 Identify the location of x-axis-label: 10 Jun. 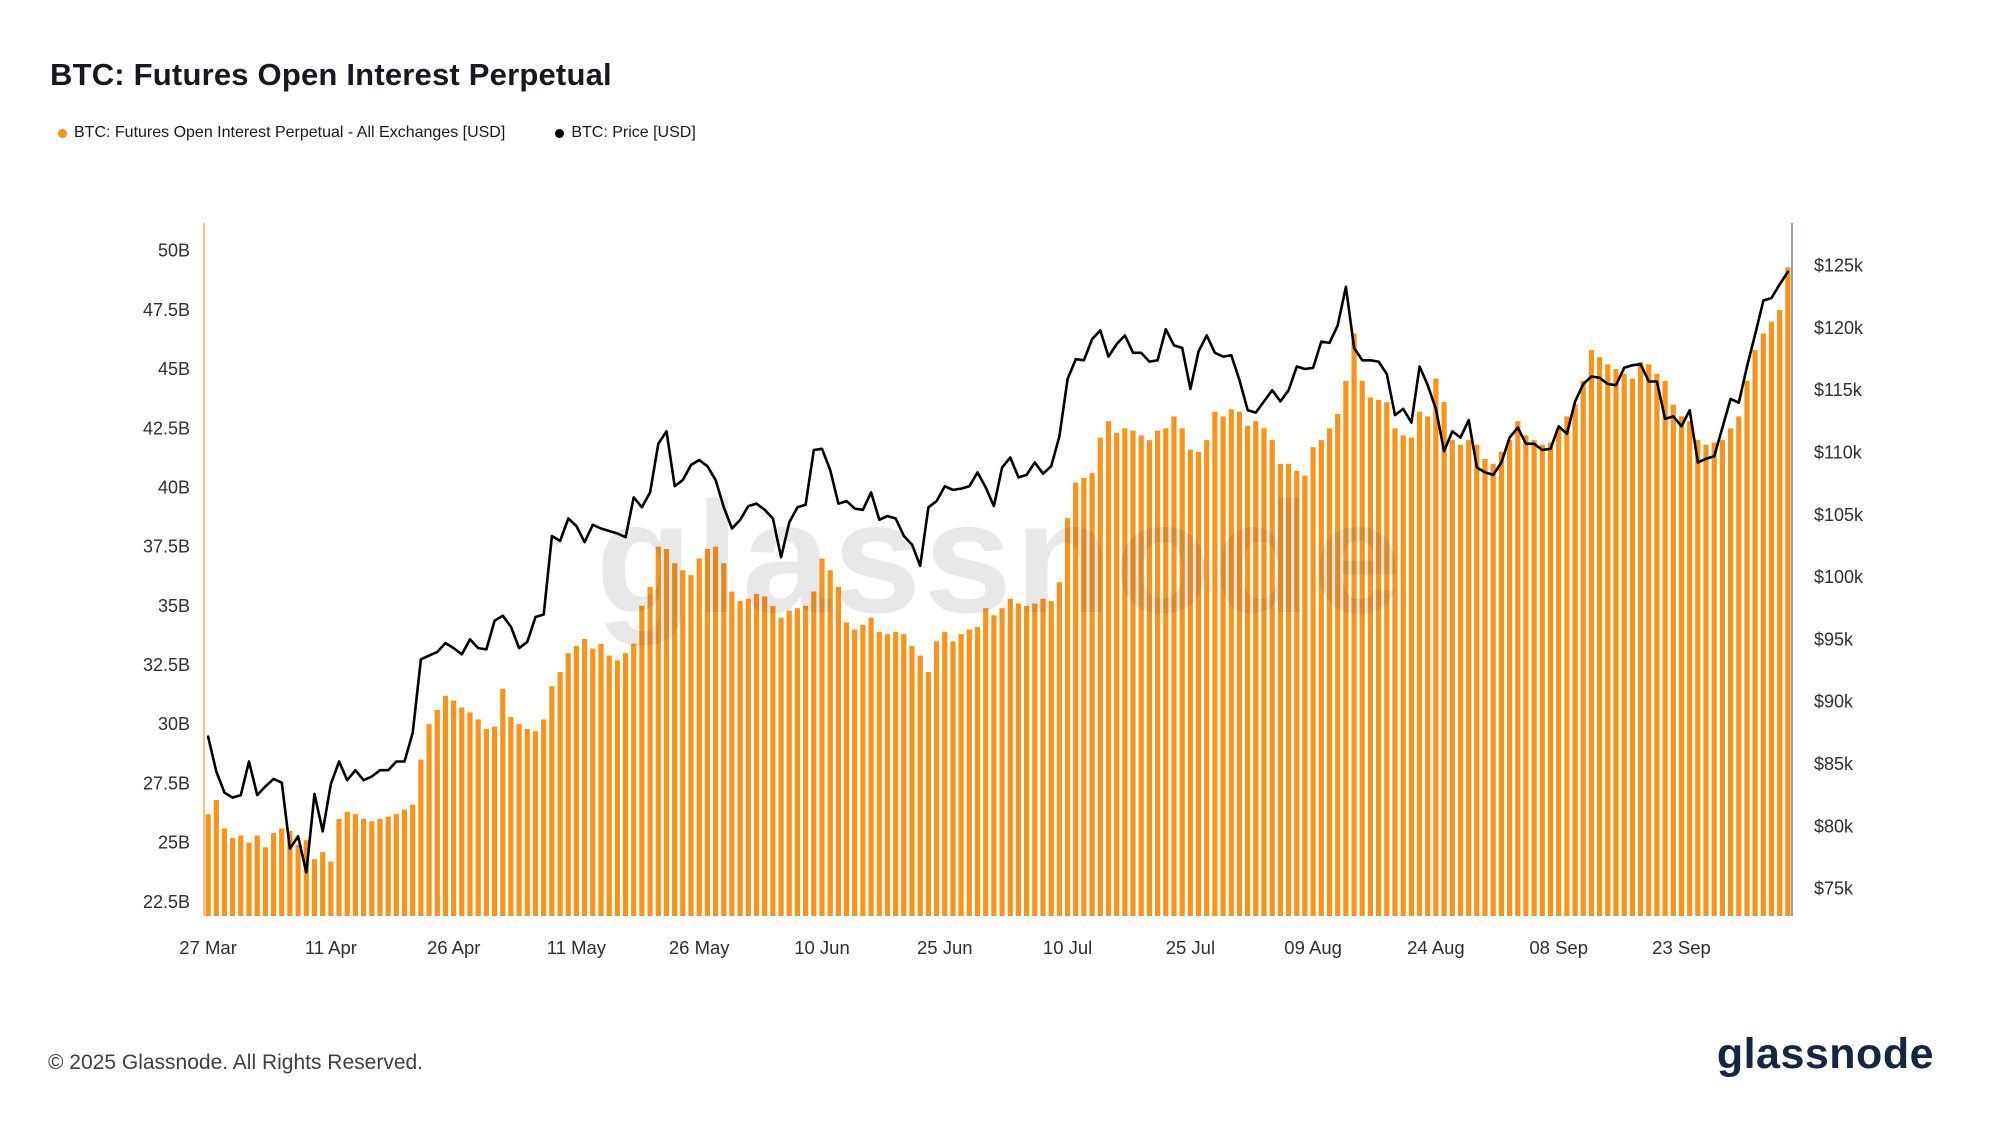
(822, 947).